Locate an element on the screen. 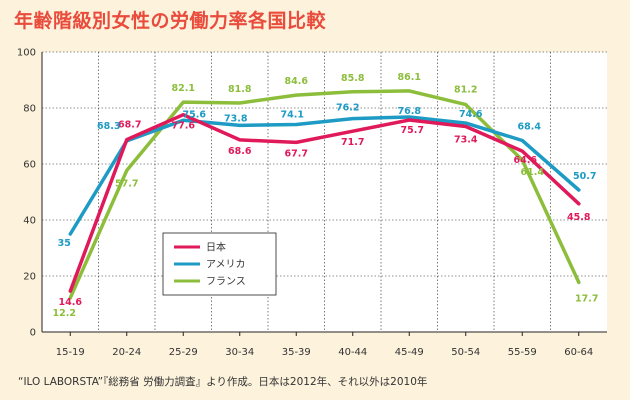 The width and height of the screenshot is (630, 400). y-tick-label-40: 40 is located at coordinates (29, 221).